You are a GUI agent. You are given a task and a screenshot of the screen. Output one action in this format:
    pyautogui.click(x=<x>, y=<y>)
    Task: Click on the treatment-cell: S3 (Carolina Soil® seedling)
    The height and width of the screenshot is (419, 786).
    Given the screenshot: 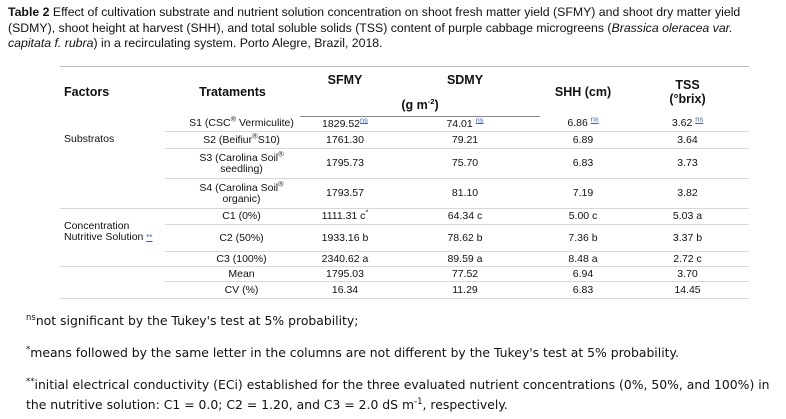 What is the action you would take?
    pyautogui.click(x=232, y=163)
    